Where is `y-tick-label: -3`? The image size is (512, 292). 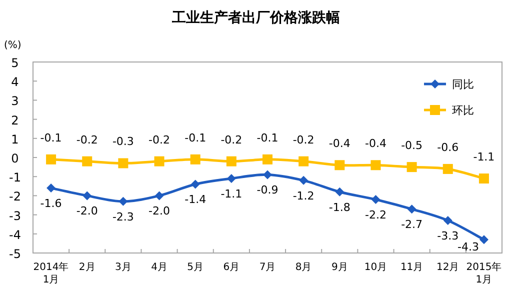 y-tick-label: -3 is located at coordinates (15, 215).